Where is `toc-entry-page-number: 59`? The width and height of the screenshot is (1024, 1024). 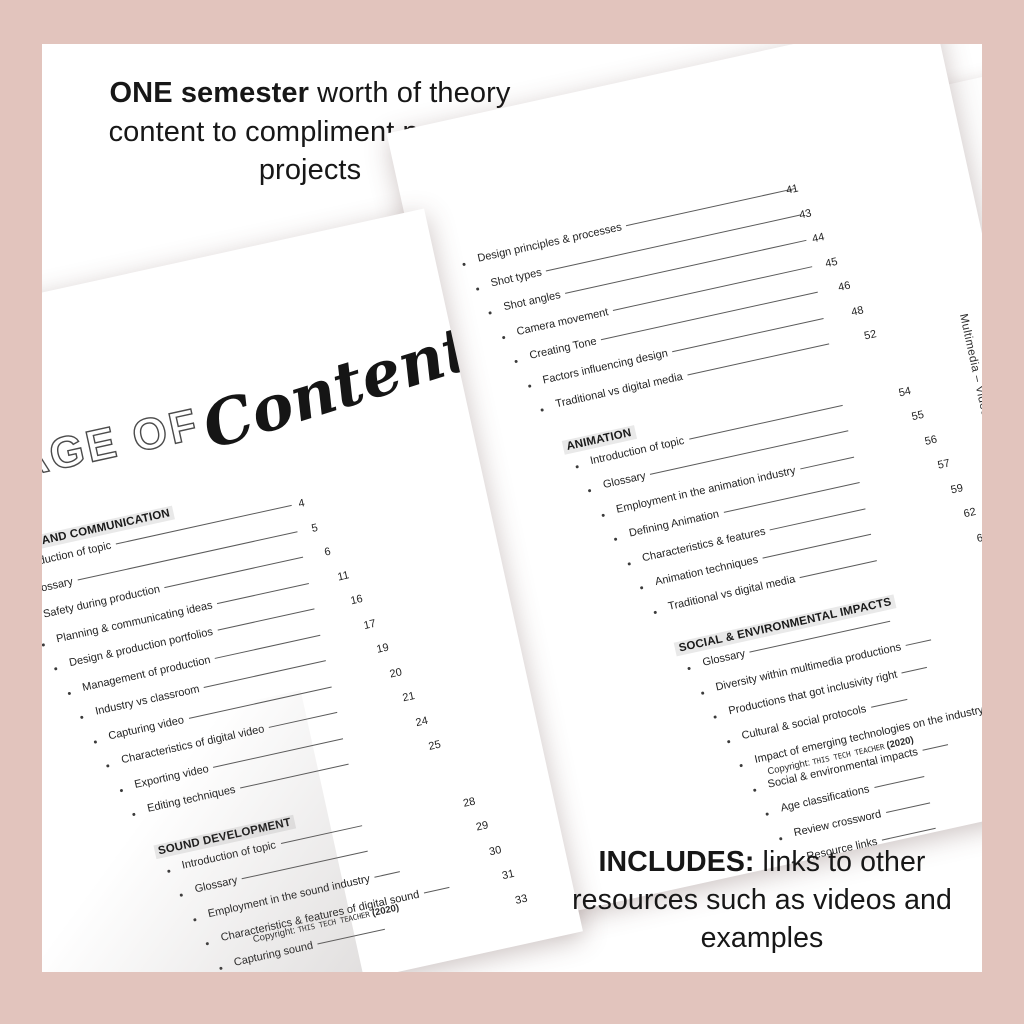
toc-entry-page-number: 59 is located at coordinates (957, 488).